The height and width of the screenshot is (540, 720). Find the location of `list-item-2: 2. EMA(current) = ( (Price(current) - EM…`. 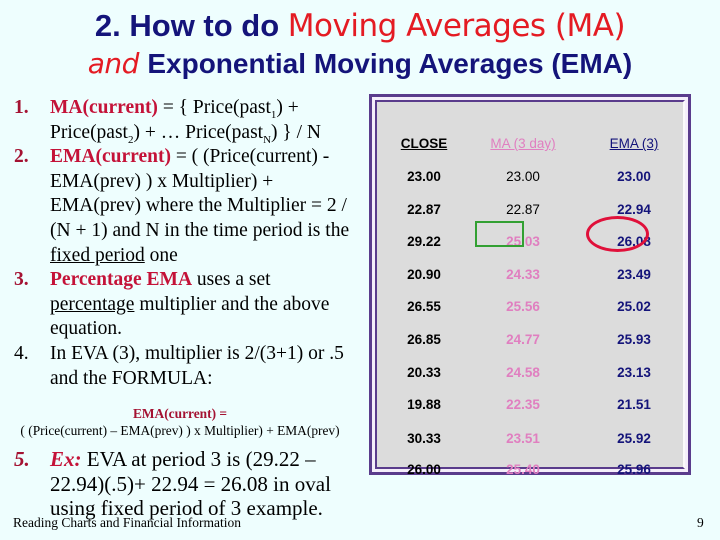

list-item-2: 2. EMA(current) = ( (Price(current) - EM… is located at coordinates (184, 206).